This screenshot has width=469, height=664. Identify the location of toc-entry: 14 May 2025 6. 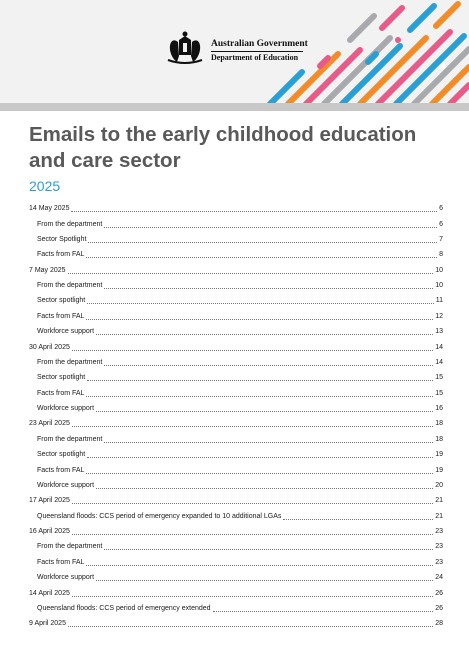
(236, 208).